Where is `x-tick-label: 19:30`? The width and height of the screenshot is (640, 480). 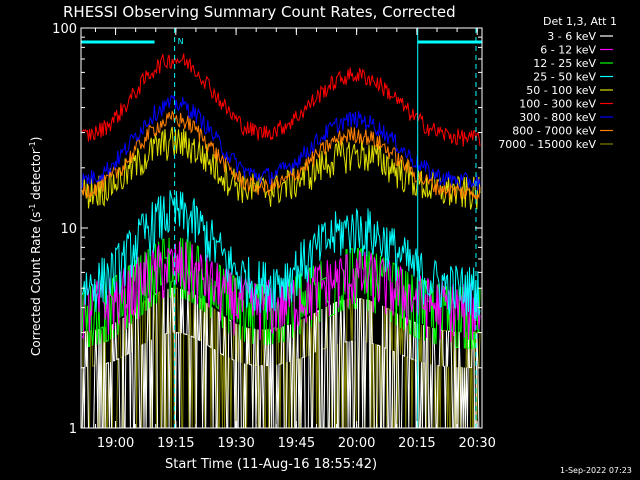 x-tick-label: 19:30 is located at coordinates (235, 443).